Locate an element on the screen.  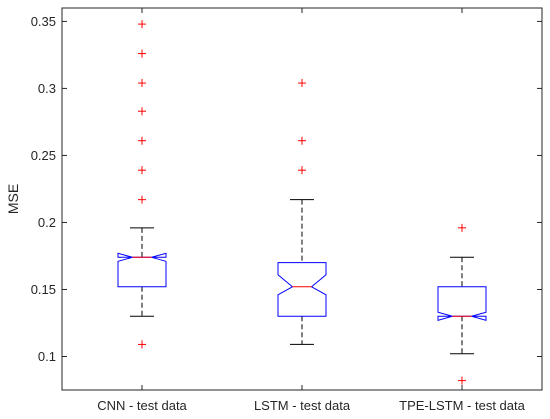
y-tick-label: 0.1 is located at coordinates (47, 356).